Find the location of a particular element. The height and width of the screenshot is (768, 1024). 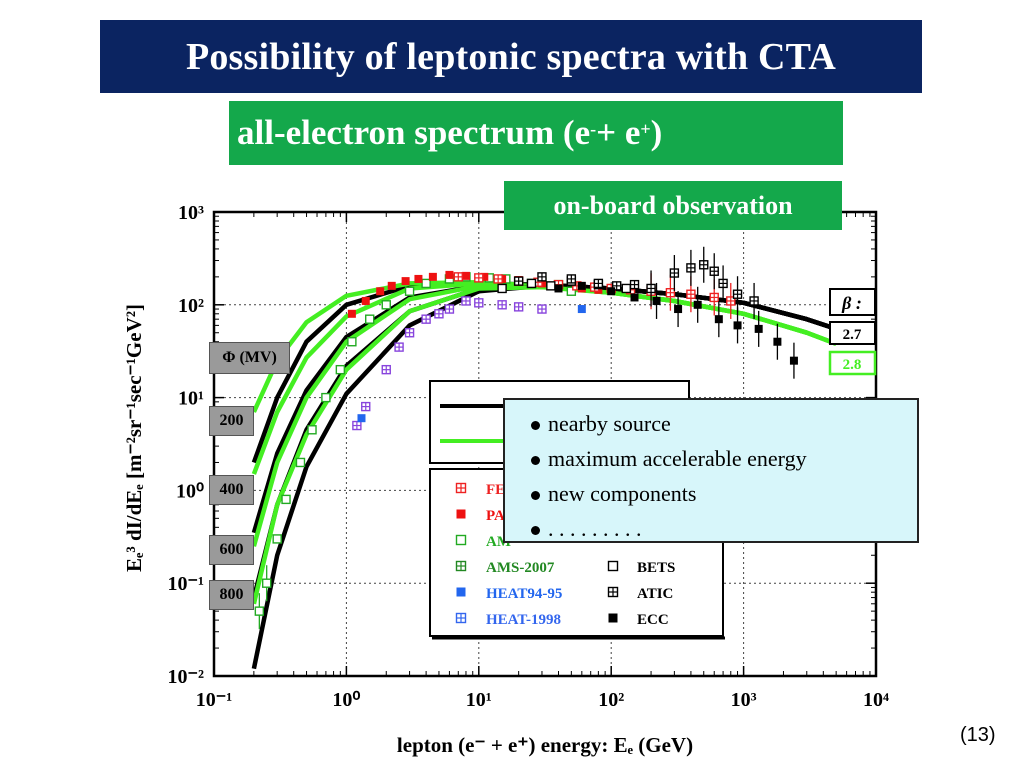

legend-entry-label: ECC is located at coordinates (653, 620).